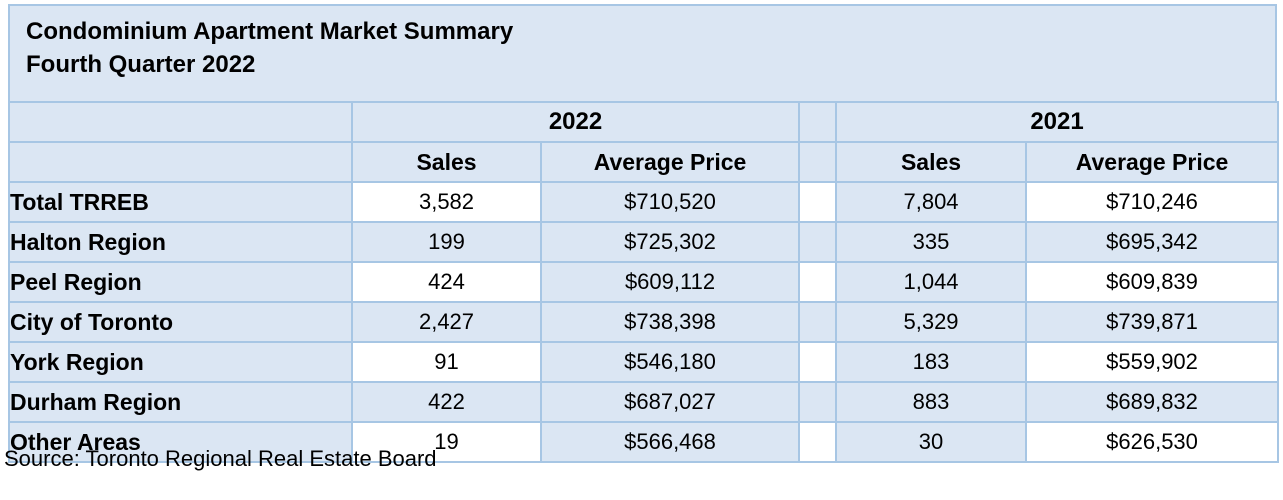 This screenshot has width=1283, height=500. What do you see at coordinates (931, 282) in the screenshot?
I see `sales-2021-cell: 1,044` at bounding box center [931, 282].